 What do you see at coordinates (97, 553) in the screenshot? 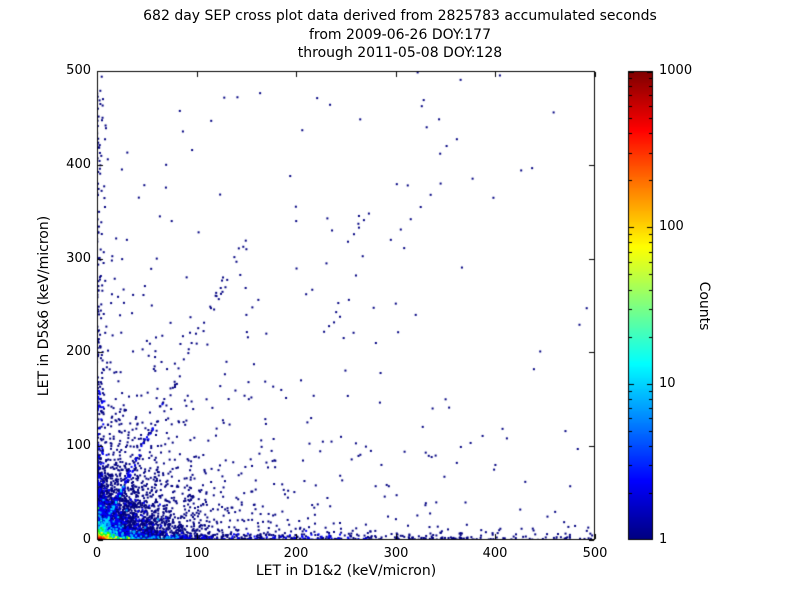
I see `x-tick-label: 0` at bounding box center [97, 553].